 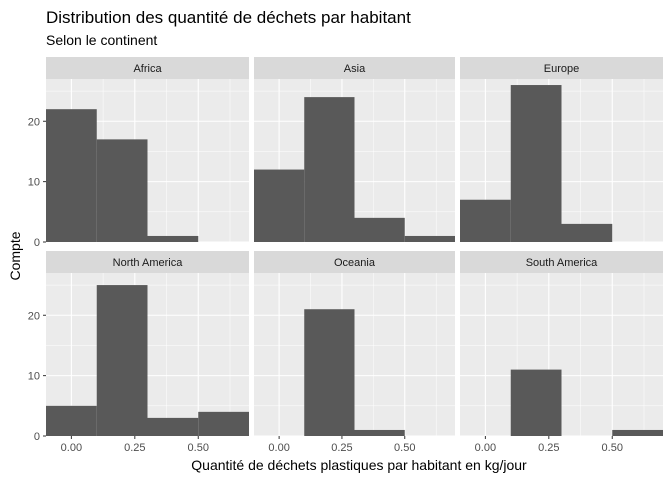 I want to click on facet-label-europe: Europe, so click(x=561, y=69).